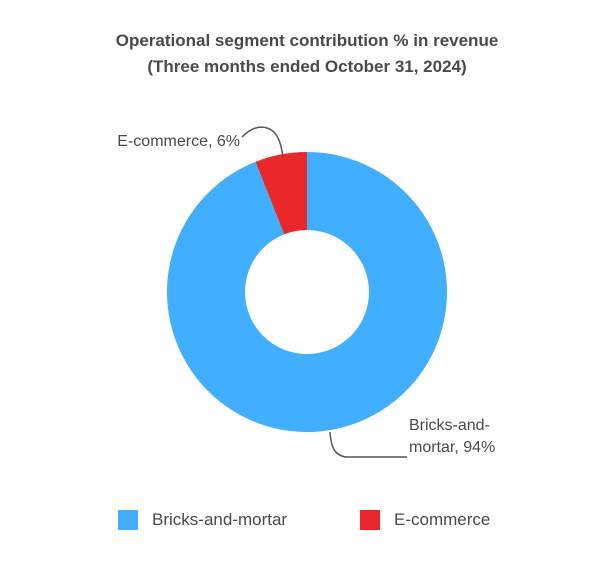 Image resolution: width=614 pixels, height=576 pixels. I want to click on data-label-bricks-and-mortar: Bricks-and-, so click(449, 425).